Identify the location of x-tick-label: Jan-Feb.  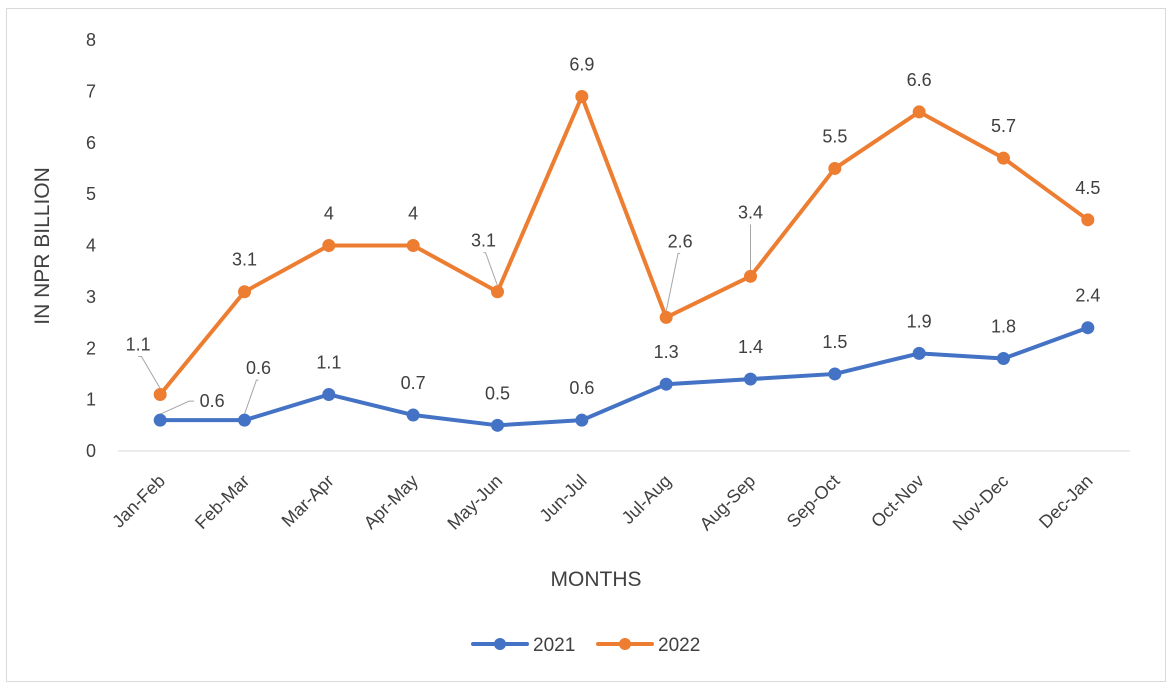
(138, 501).